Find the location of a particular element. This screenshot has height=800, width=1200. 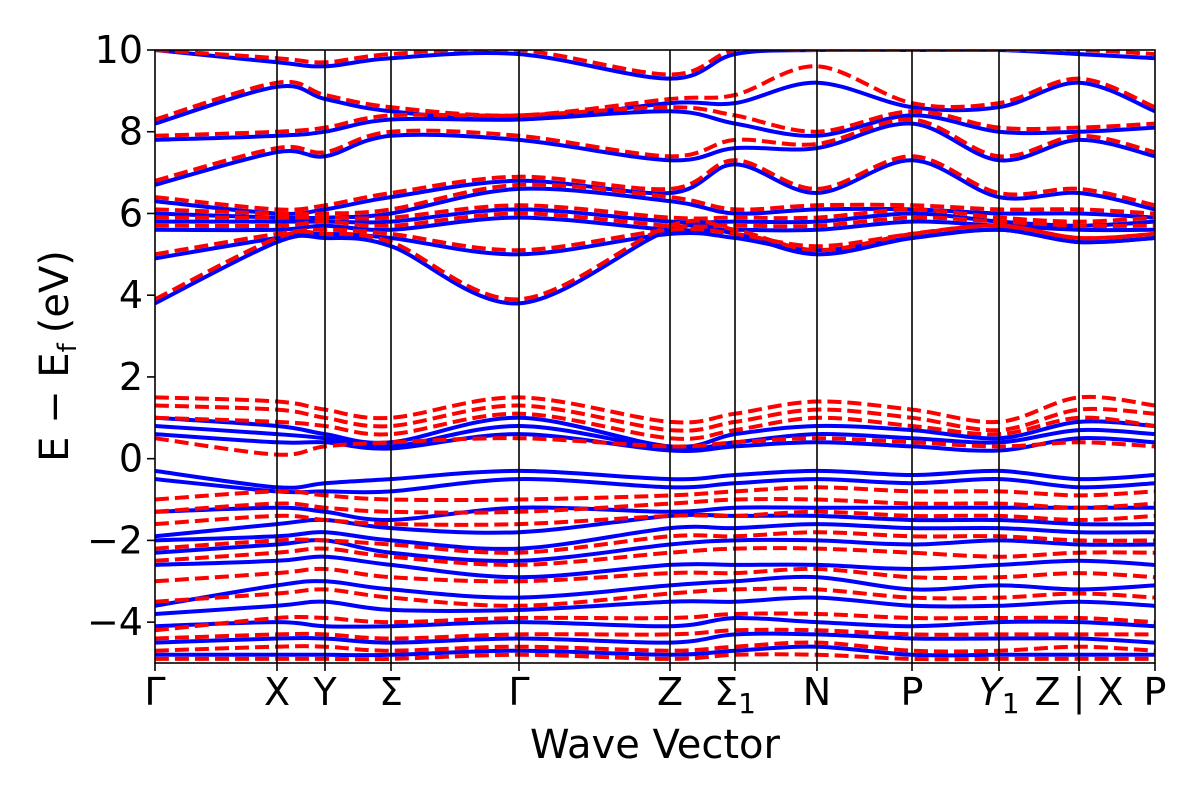

y-axis-label-sub: f is located at coordinates (68, 347).